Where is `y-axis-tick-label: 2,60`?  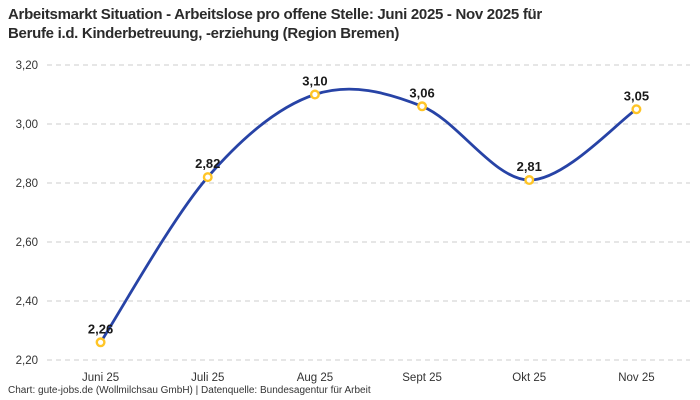 y-axis-tick-label: 2,60 is located at coordinates (27, 243).